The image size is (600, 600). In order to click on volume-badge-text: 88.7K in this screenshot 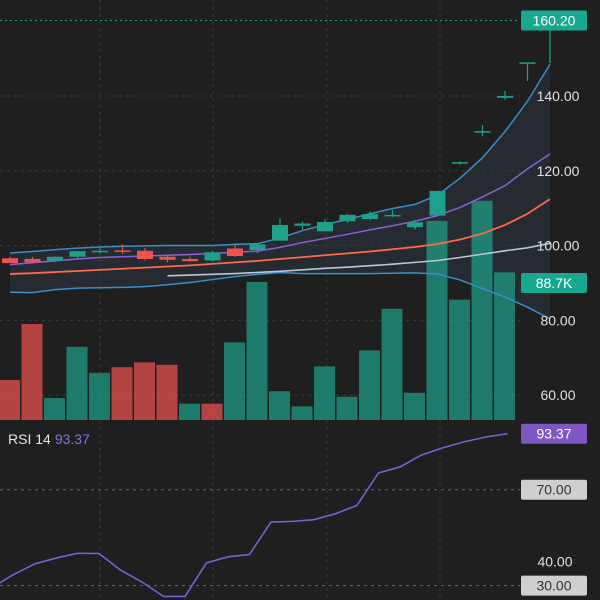, I will do `click(554, 283)`.